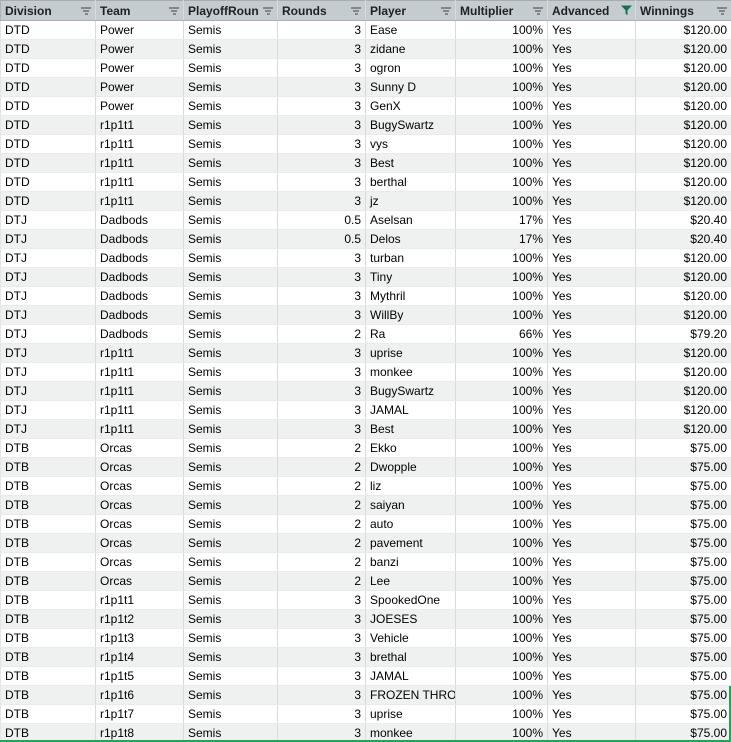  Describe the element at coordinates (410, 315) in the screenshot. I see `cell-player: WillBy` at that location.